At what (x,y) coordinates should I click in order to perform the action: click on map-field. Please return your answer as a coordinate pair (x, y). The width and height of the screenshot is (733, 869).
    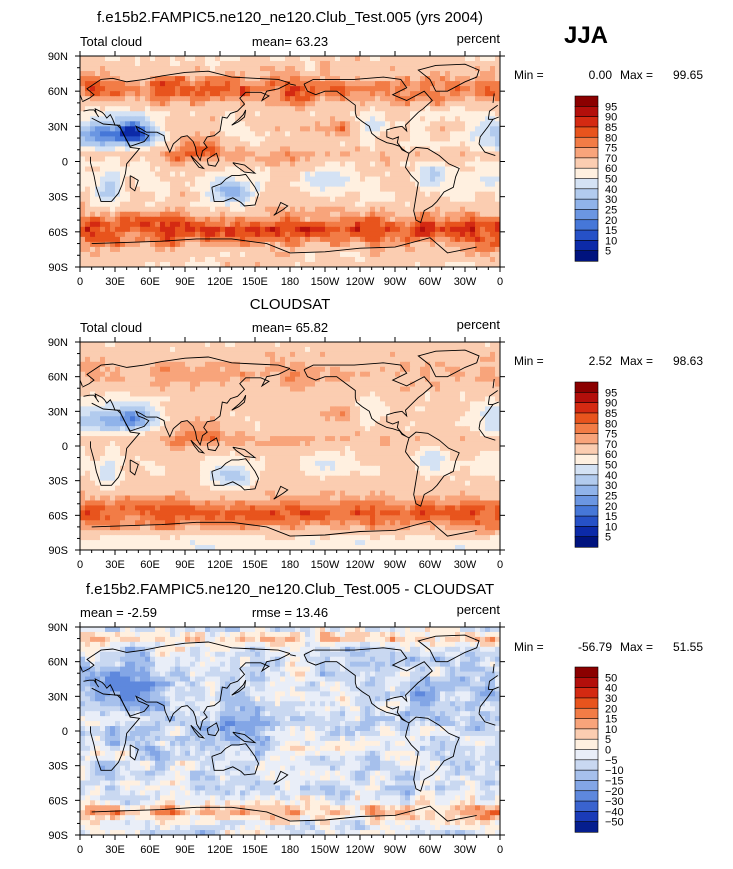
    Looking at the image, I should click on (290, 446).